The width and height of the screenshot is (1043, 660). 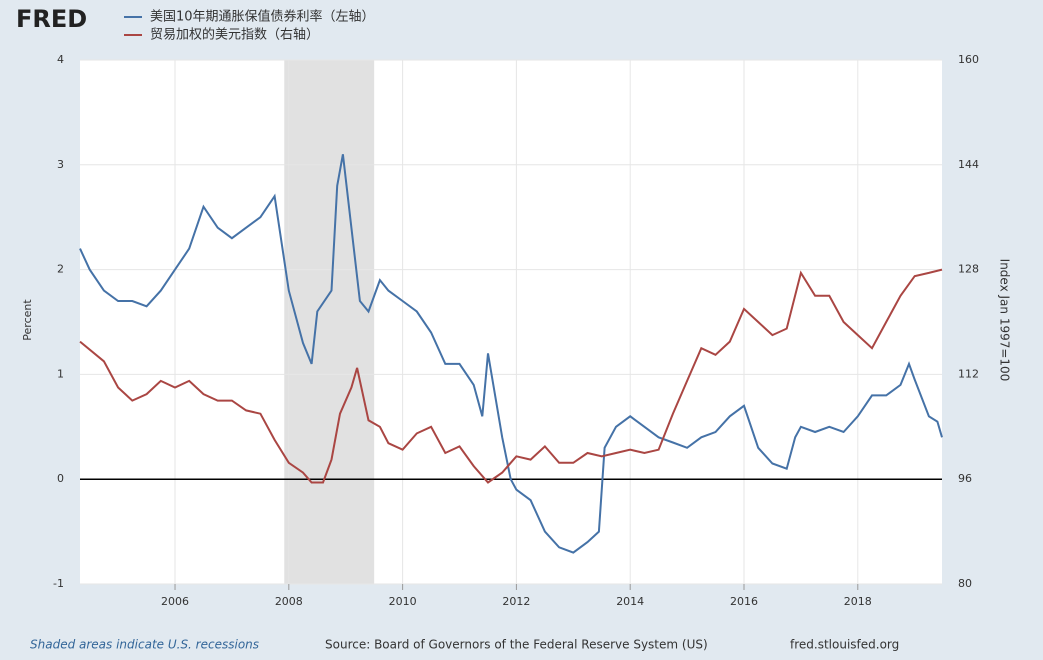 What do you see at coordinates (1005, 320) in the screenshot?
I see `y2-axis-label: Index Jan 1997=100` at bounding box center [1005, 320].